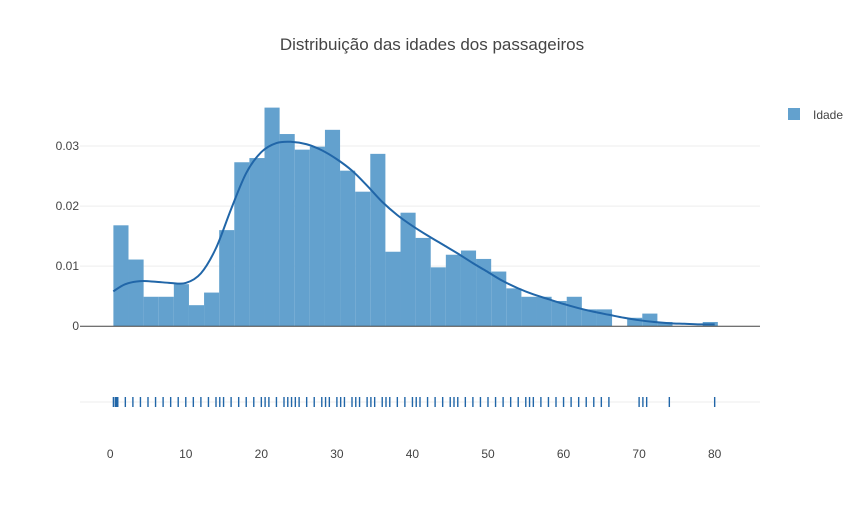  What do you see at coordinates (68, 146) in the screenshot?
I see `y-tick-label: 0.03` at bounding box center [68, 146].